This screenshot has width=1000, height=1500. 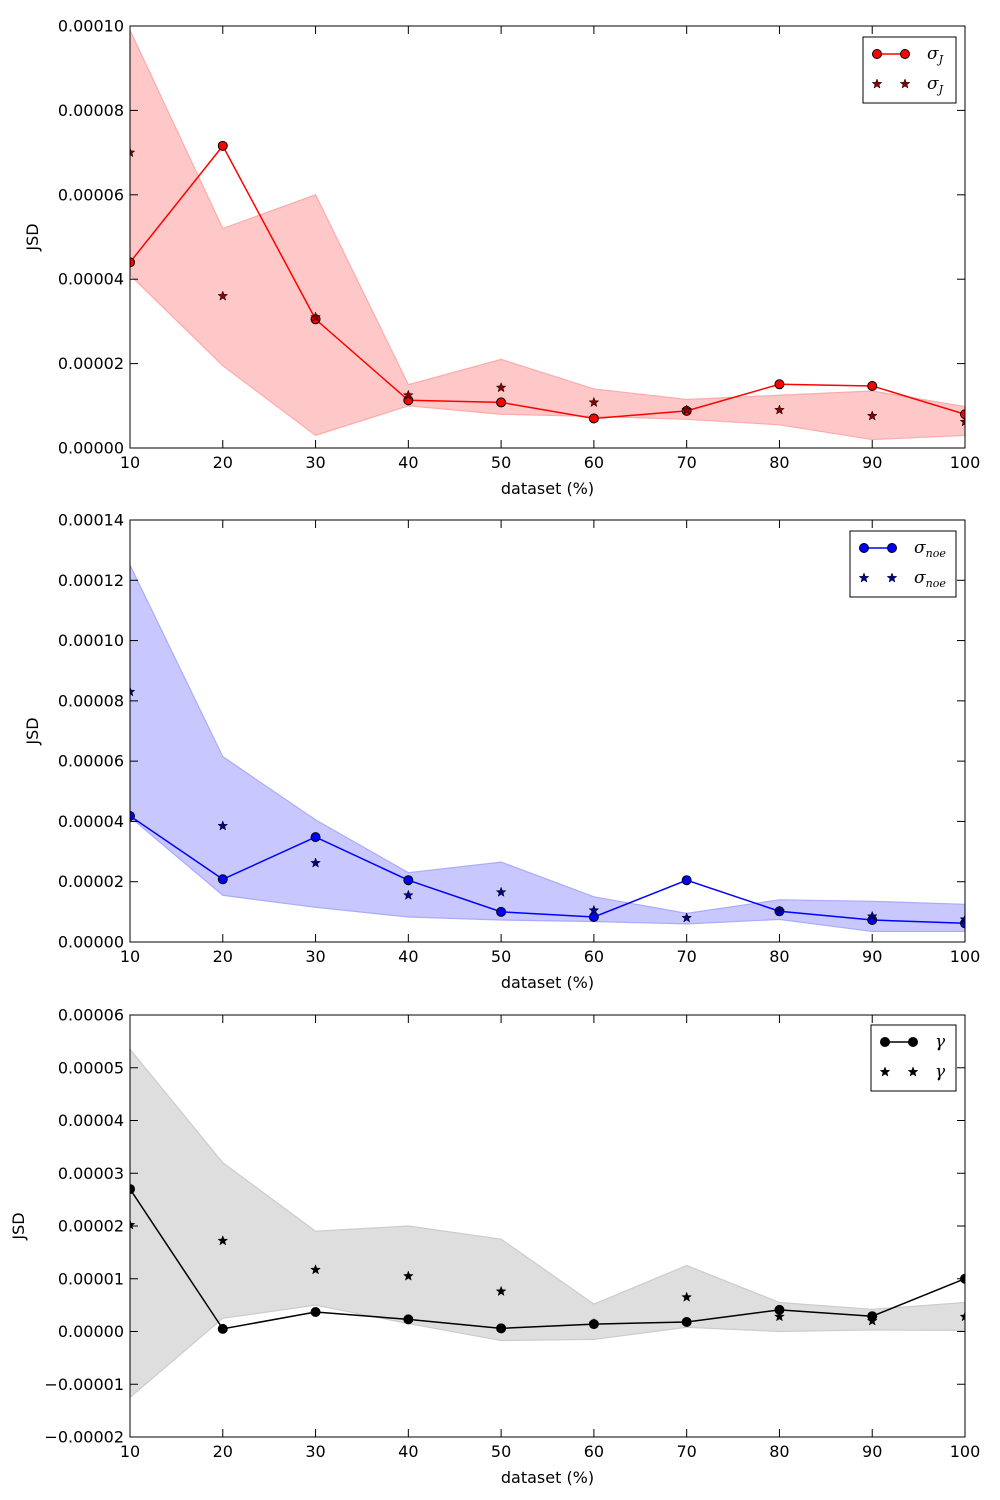 What do you see at coordinates (903, 564) in the screenshot?
I see `legend: σnoe σnoe` at bounding box center [903, 564].